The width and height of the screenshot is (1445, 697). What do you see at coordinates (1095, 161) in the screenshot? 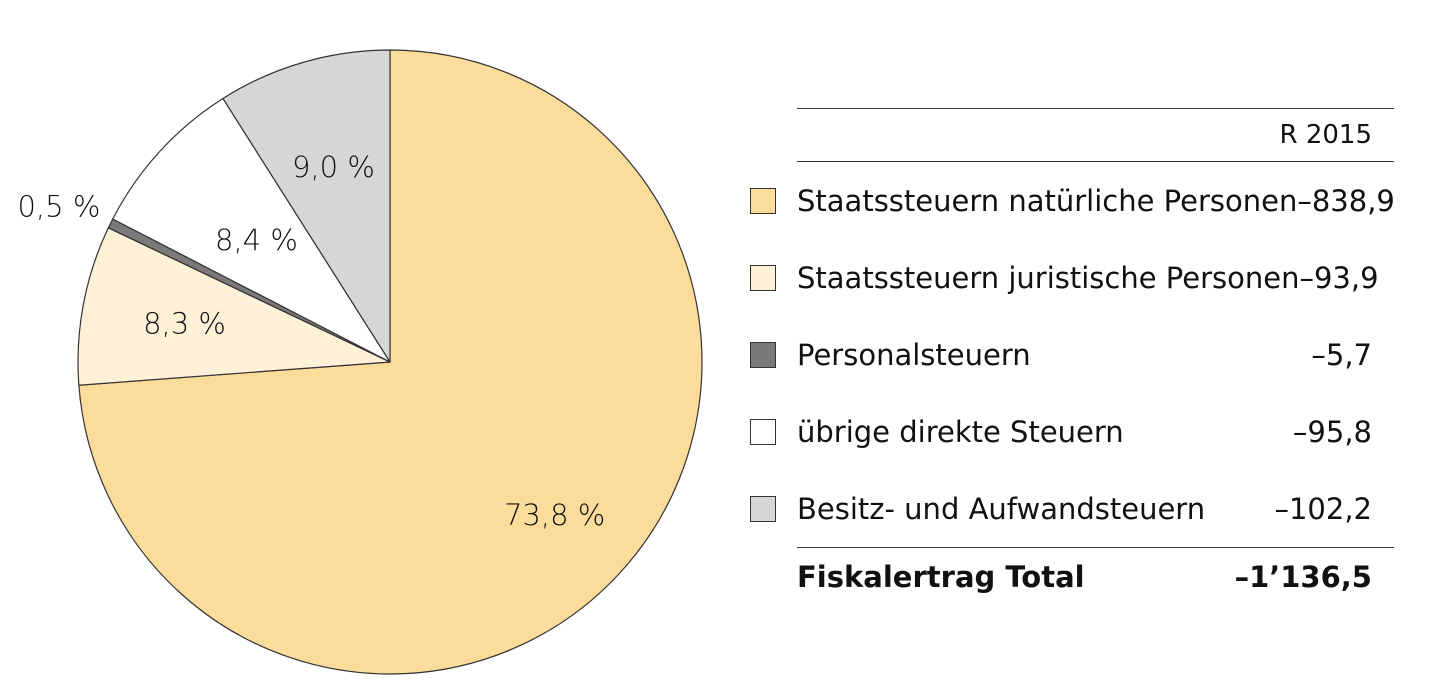
I see `table-header-rule` at bounding box center [1095, 161].